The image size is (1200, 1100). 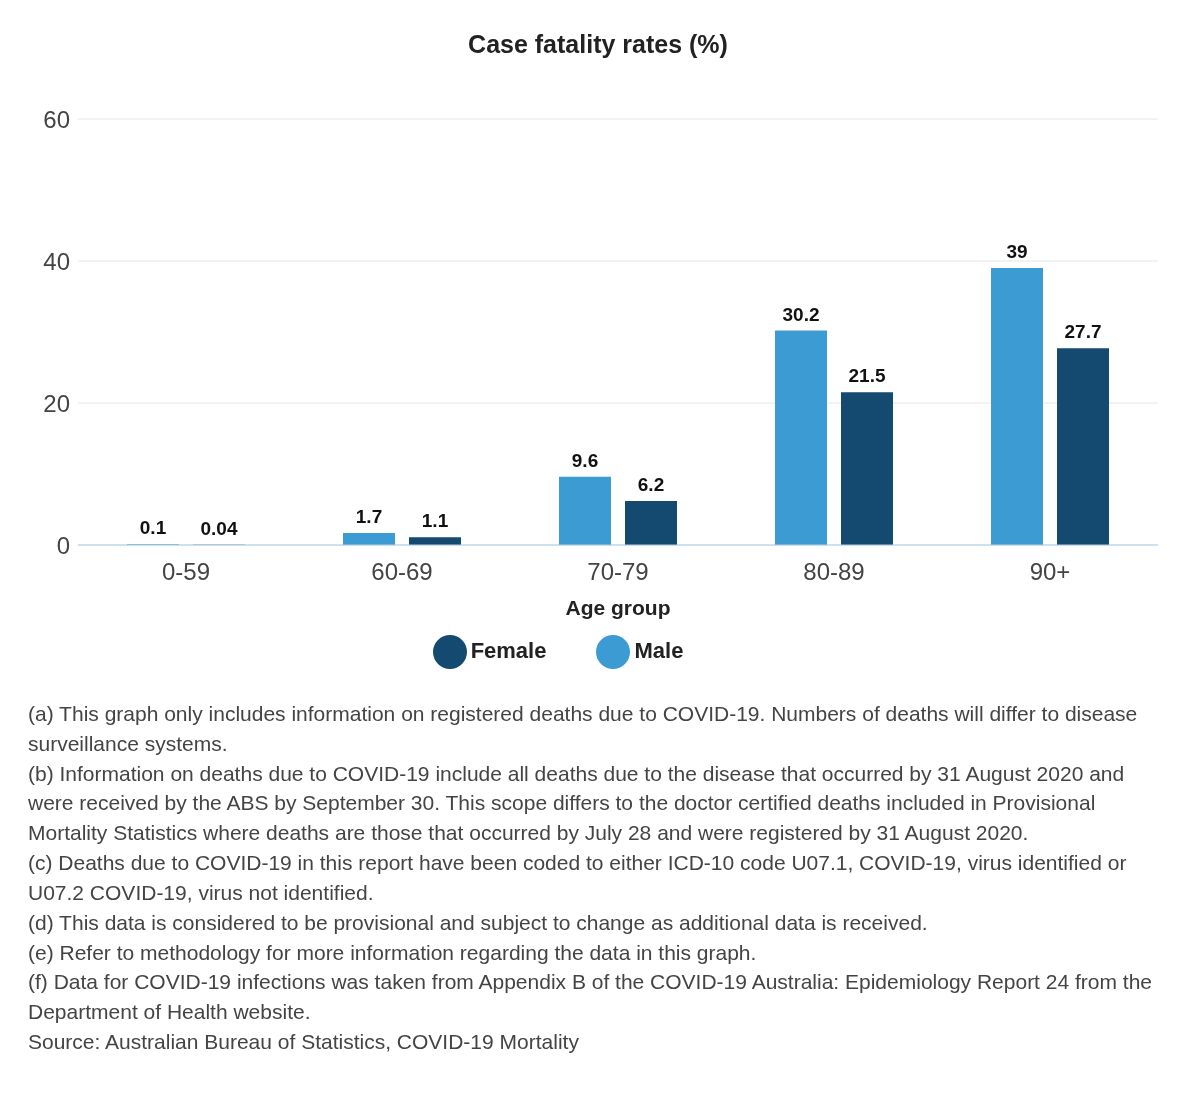 What do you see at coordinates (578, 878) in the screenshot?
I see `text: (c) Deaths due to COVID-19 in this report have been coded to either ICD-10 code U07.1, COVID-19, virus identified or U07.2 COVID-19, virus not identified.` at bounding box center [578, 878].